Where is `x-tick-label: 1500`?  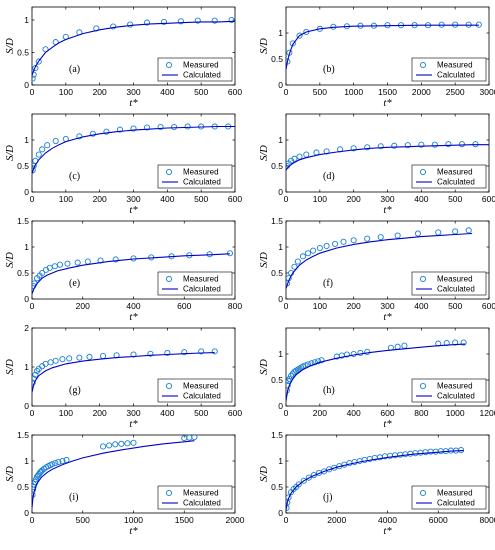 x-tick-label: 1500 is located at coordinates (184, 520).